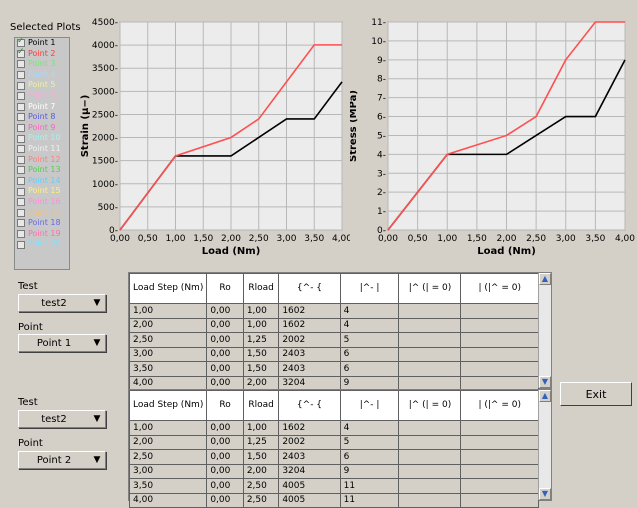 The image size is (637, 508). Describe the element at coordinates (21, 52) in the screenshot. I see `checkbox-checked-icon` at that location.